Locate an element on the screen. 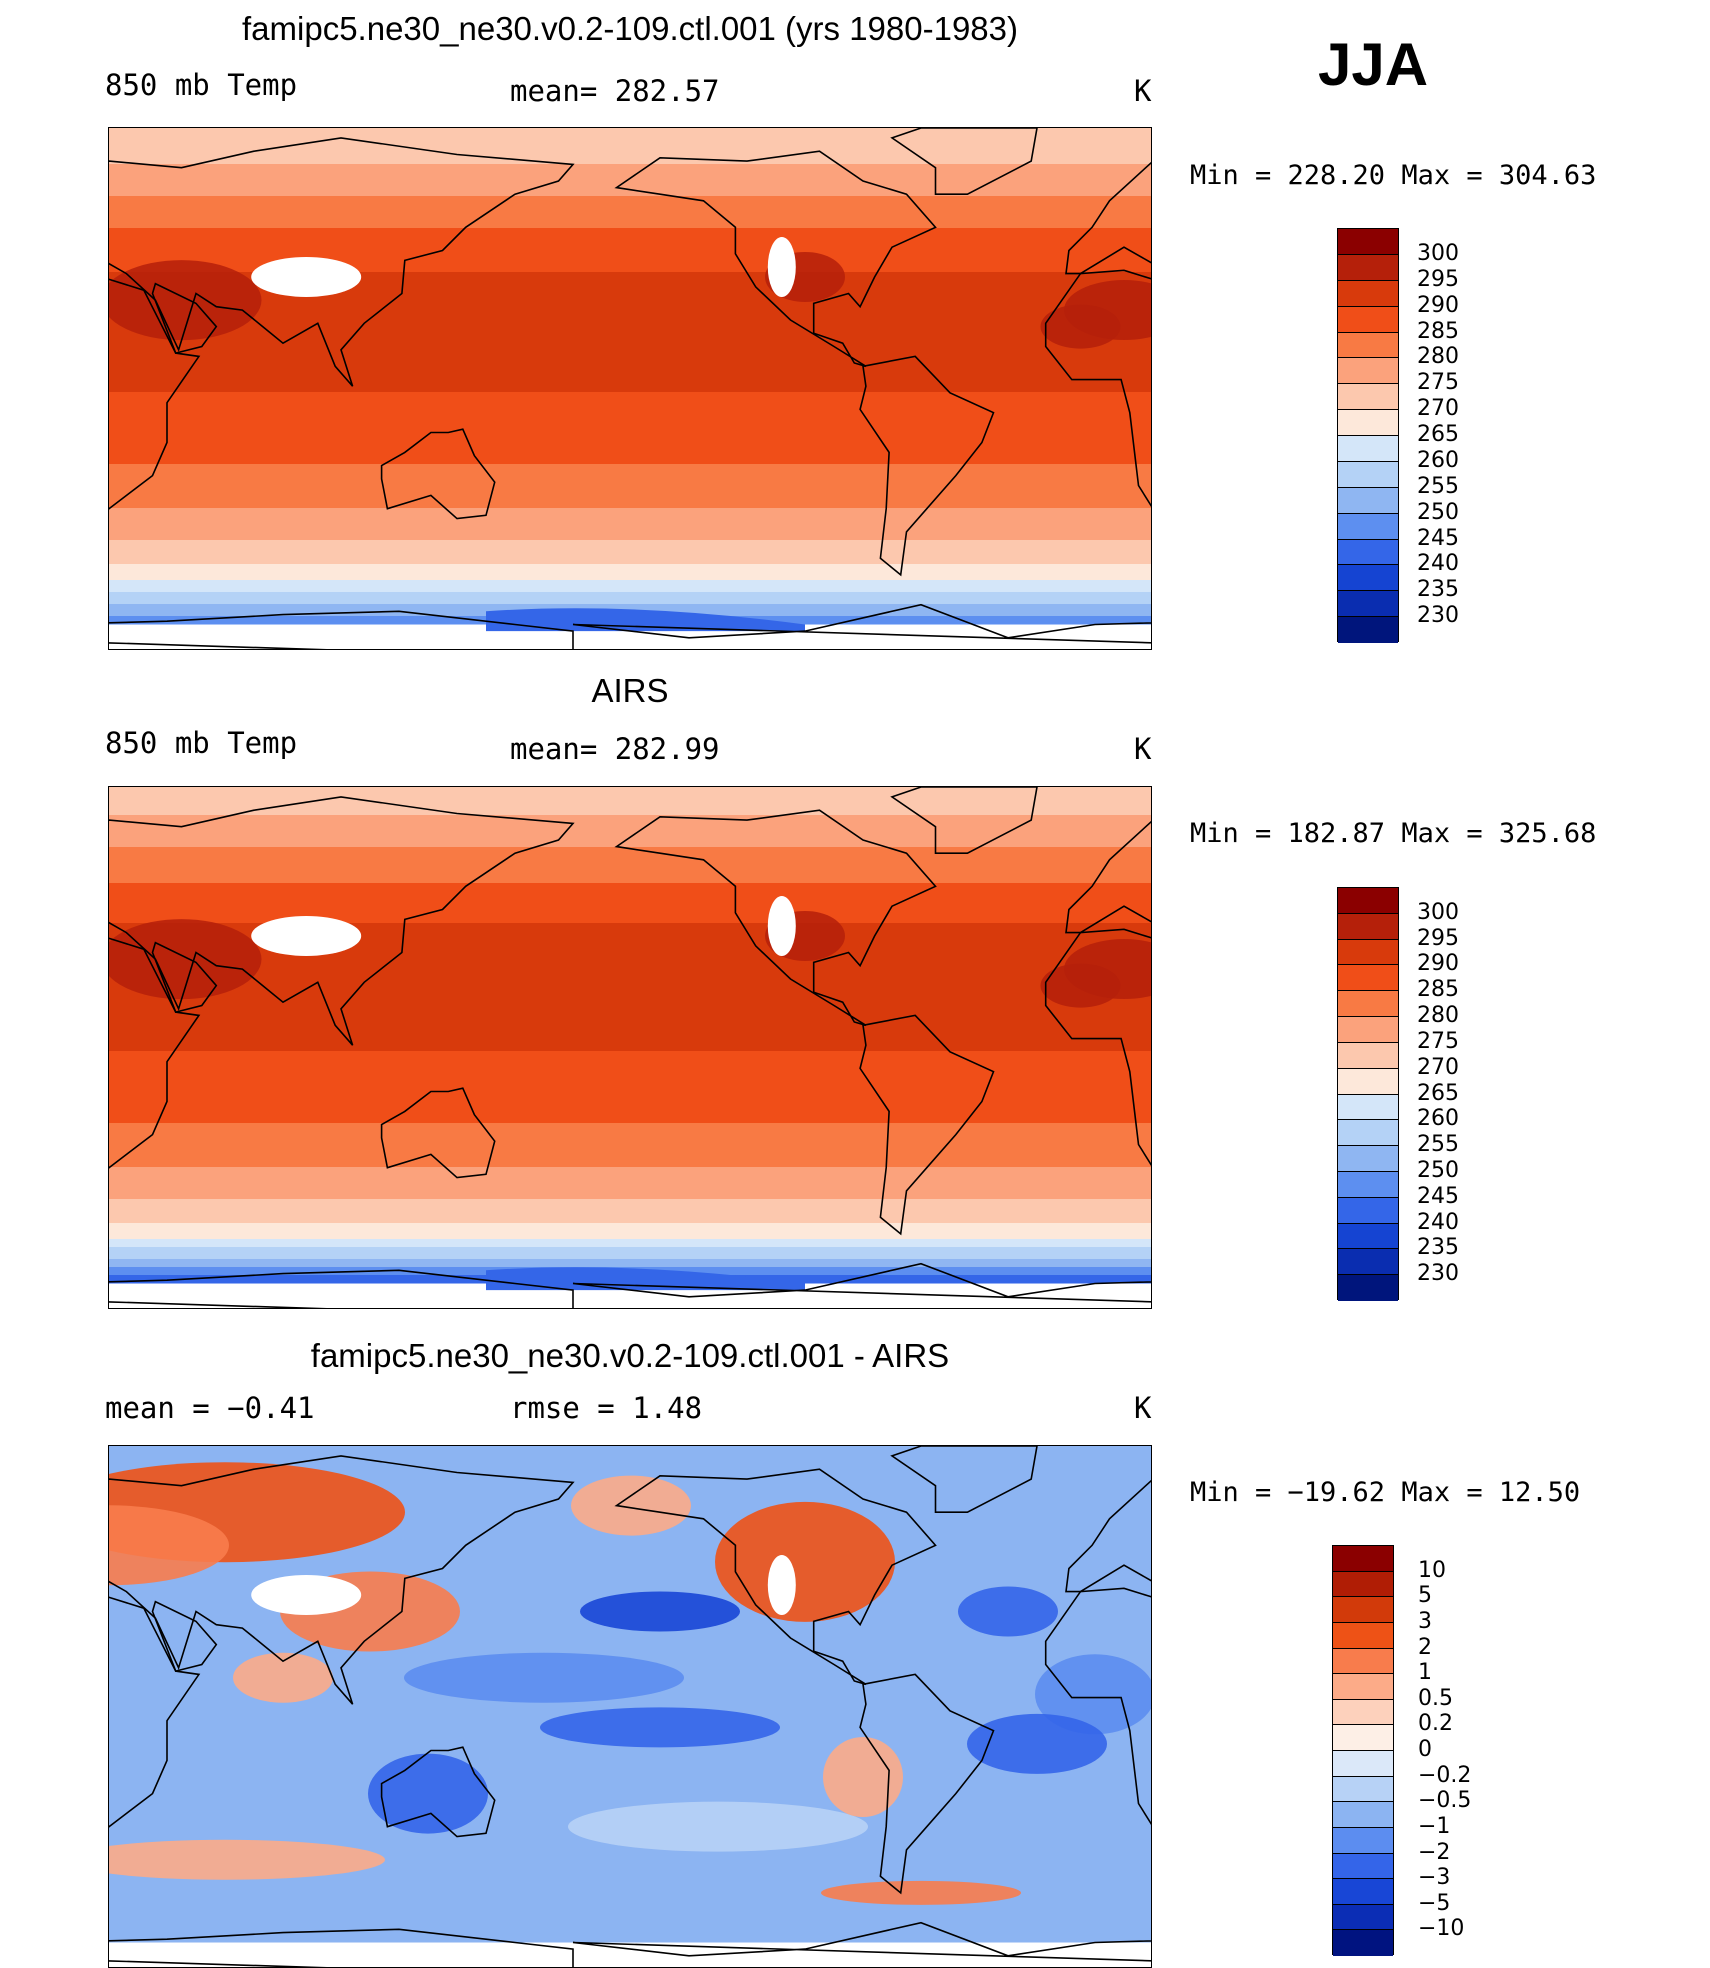  colorbar-tick-label: 270 is located at coordinates (1438, 409).